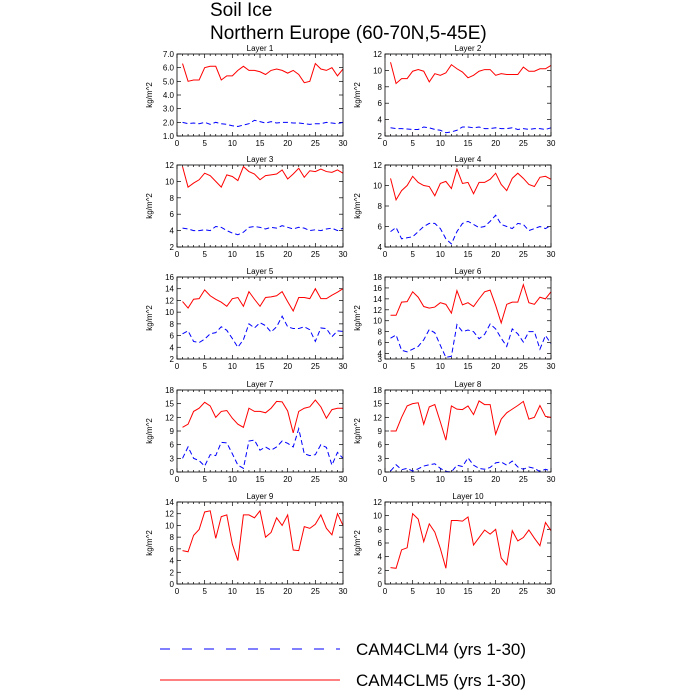 Image resolution: width=700 pixels, height=700 pixels. Describe the element at coordinates (380, 472) in the screenshot. I see `layer-8-ytick-label: 0` at that location.